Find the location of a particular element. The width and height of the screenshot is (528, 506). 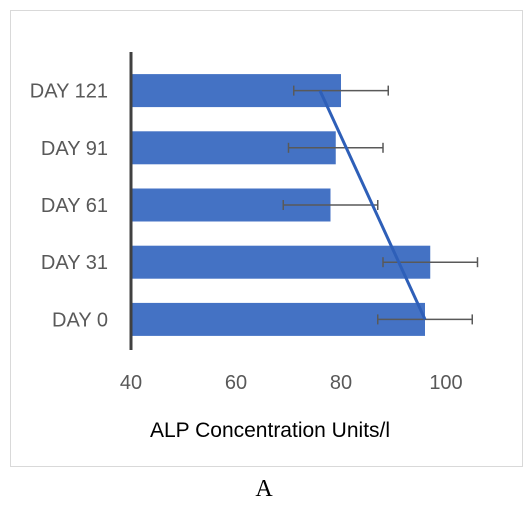

y-tick-label-day-61: DAY 61 is located at coordinates (74, 206).